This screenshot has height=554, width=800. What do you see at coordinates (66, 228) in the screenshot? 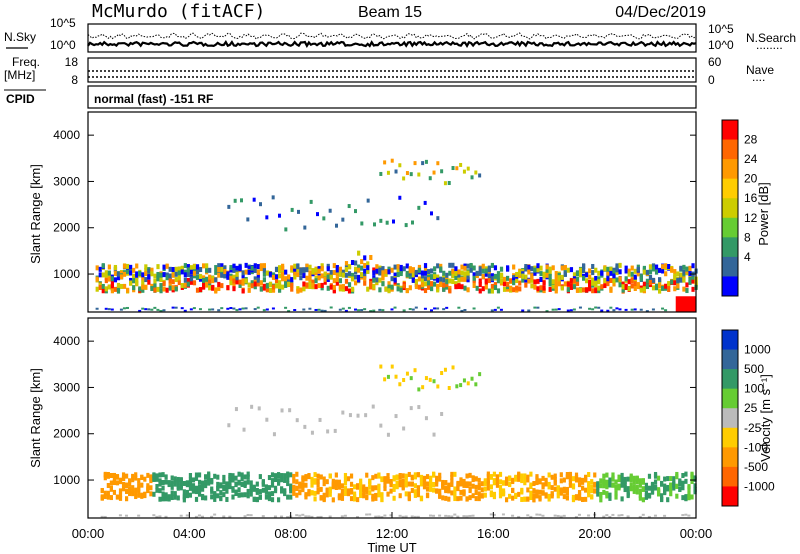
I see `ytick-label: 2000` at bounding box center [66, 228].